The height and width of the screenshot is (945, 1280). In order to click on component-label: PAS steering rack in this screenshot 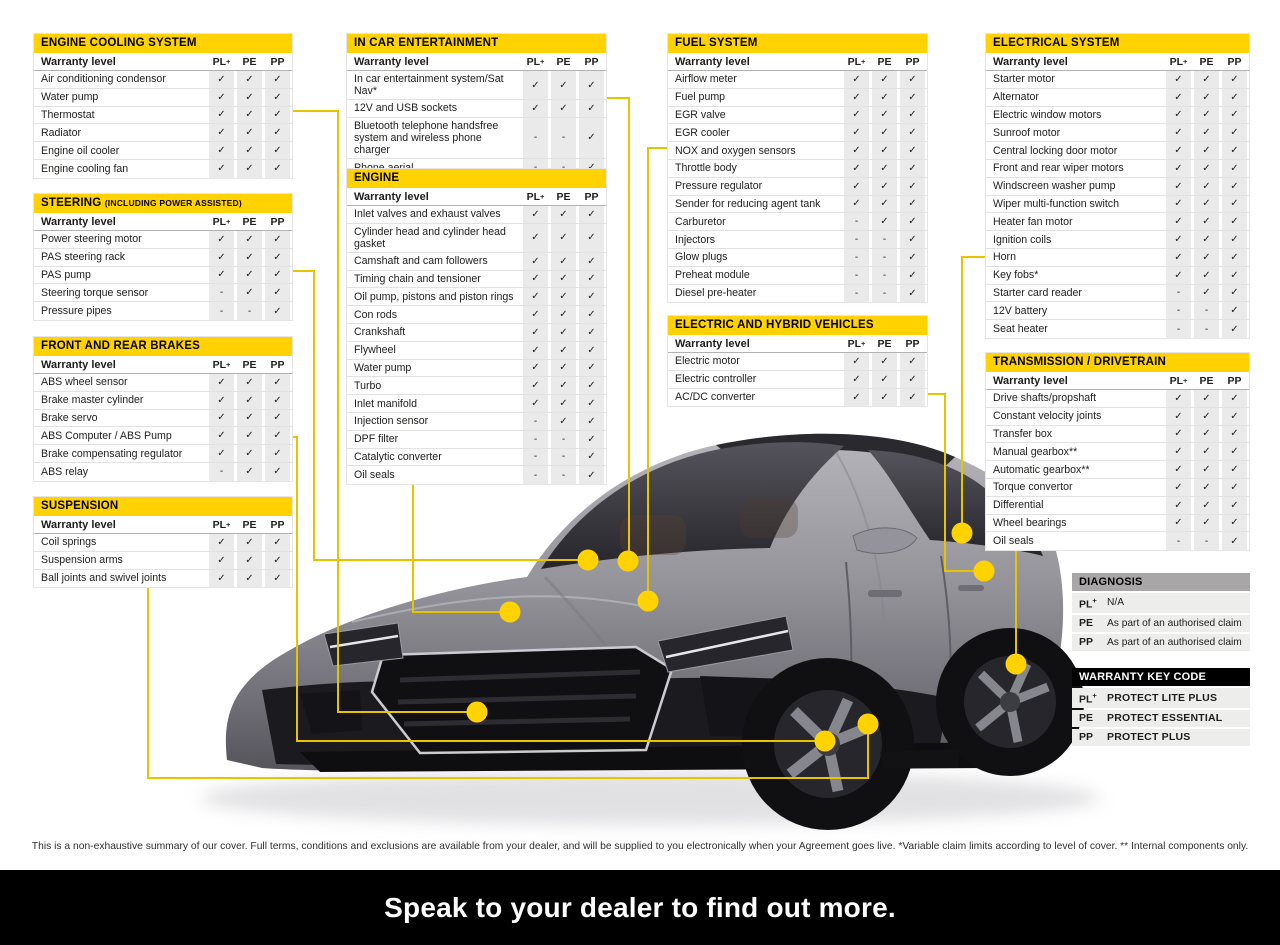, I will do `click(83, 257)`.